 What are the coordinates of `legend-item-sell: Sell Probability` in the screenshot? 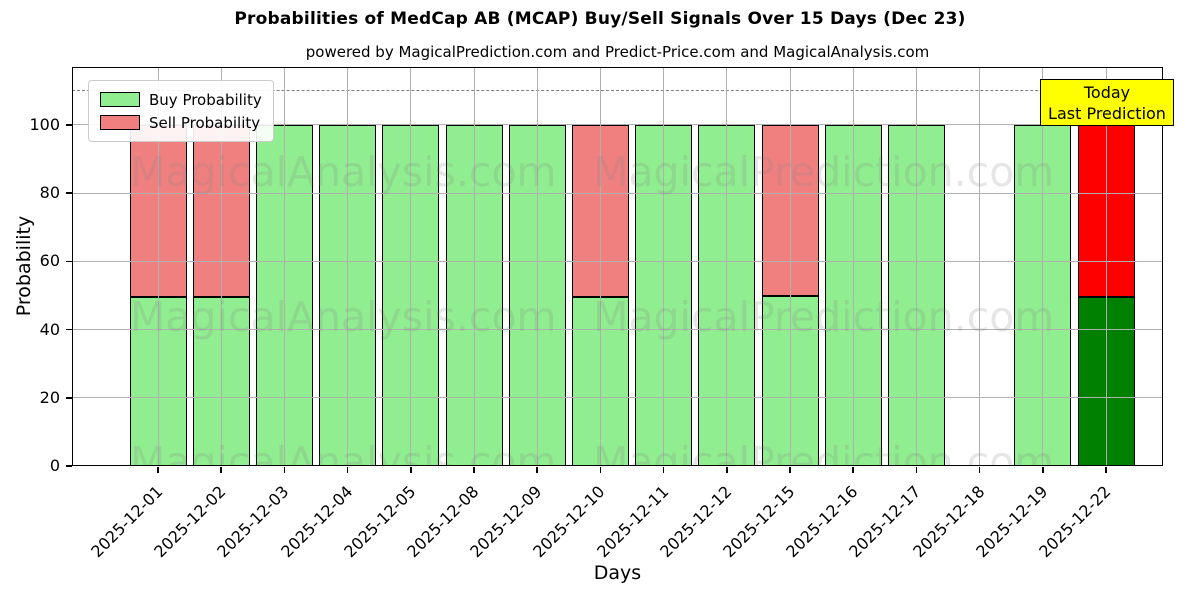 It's located at (181, 122).